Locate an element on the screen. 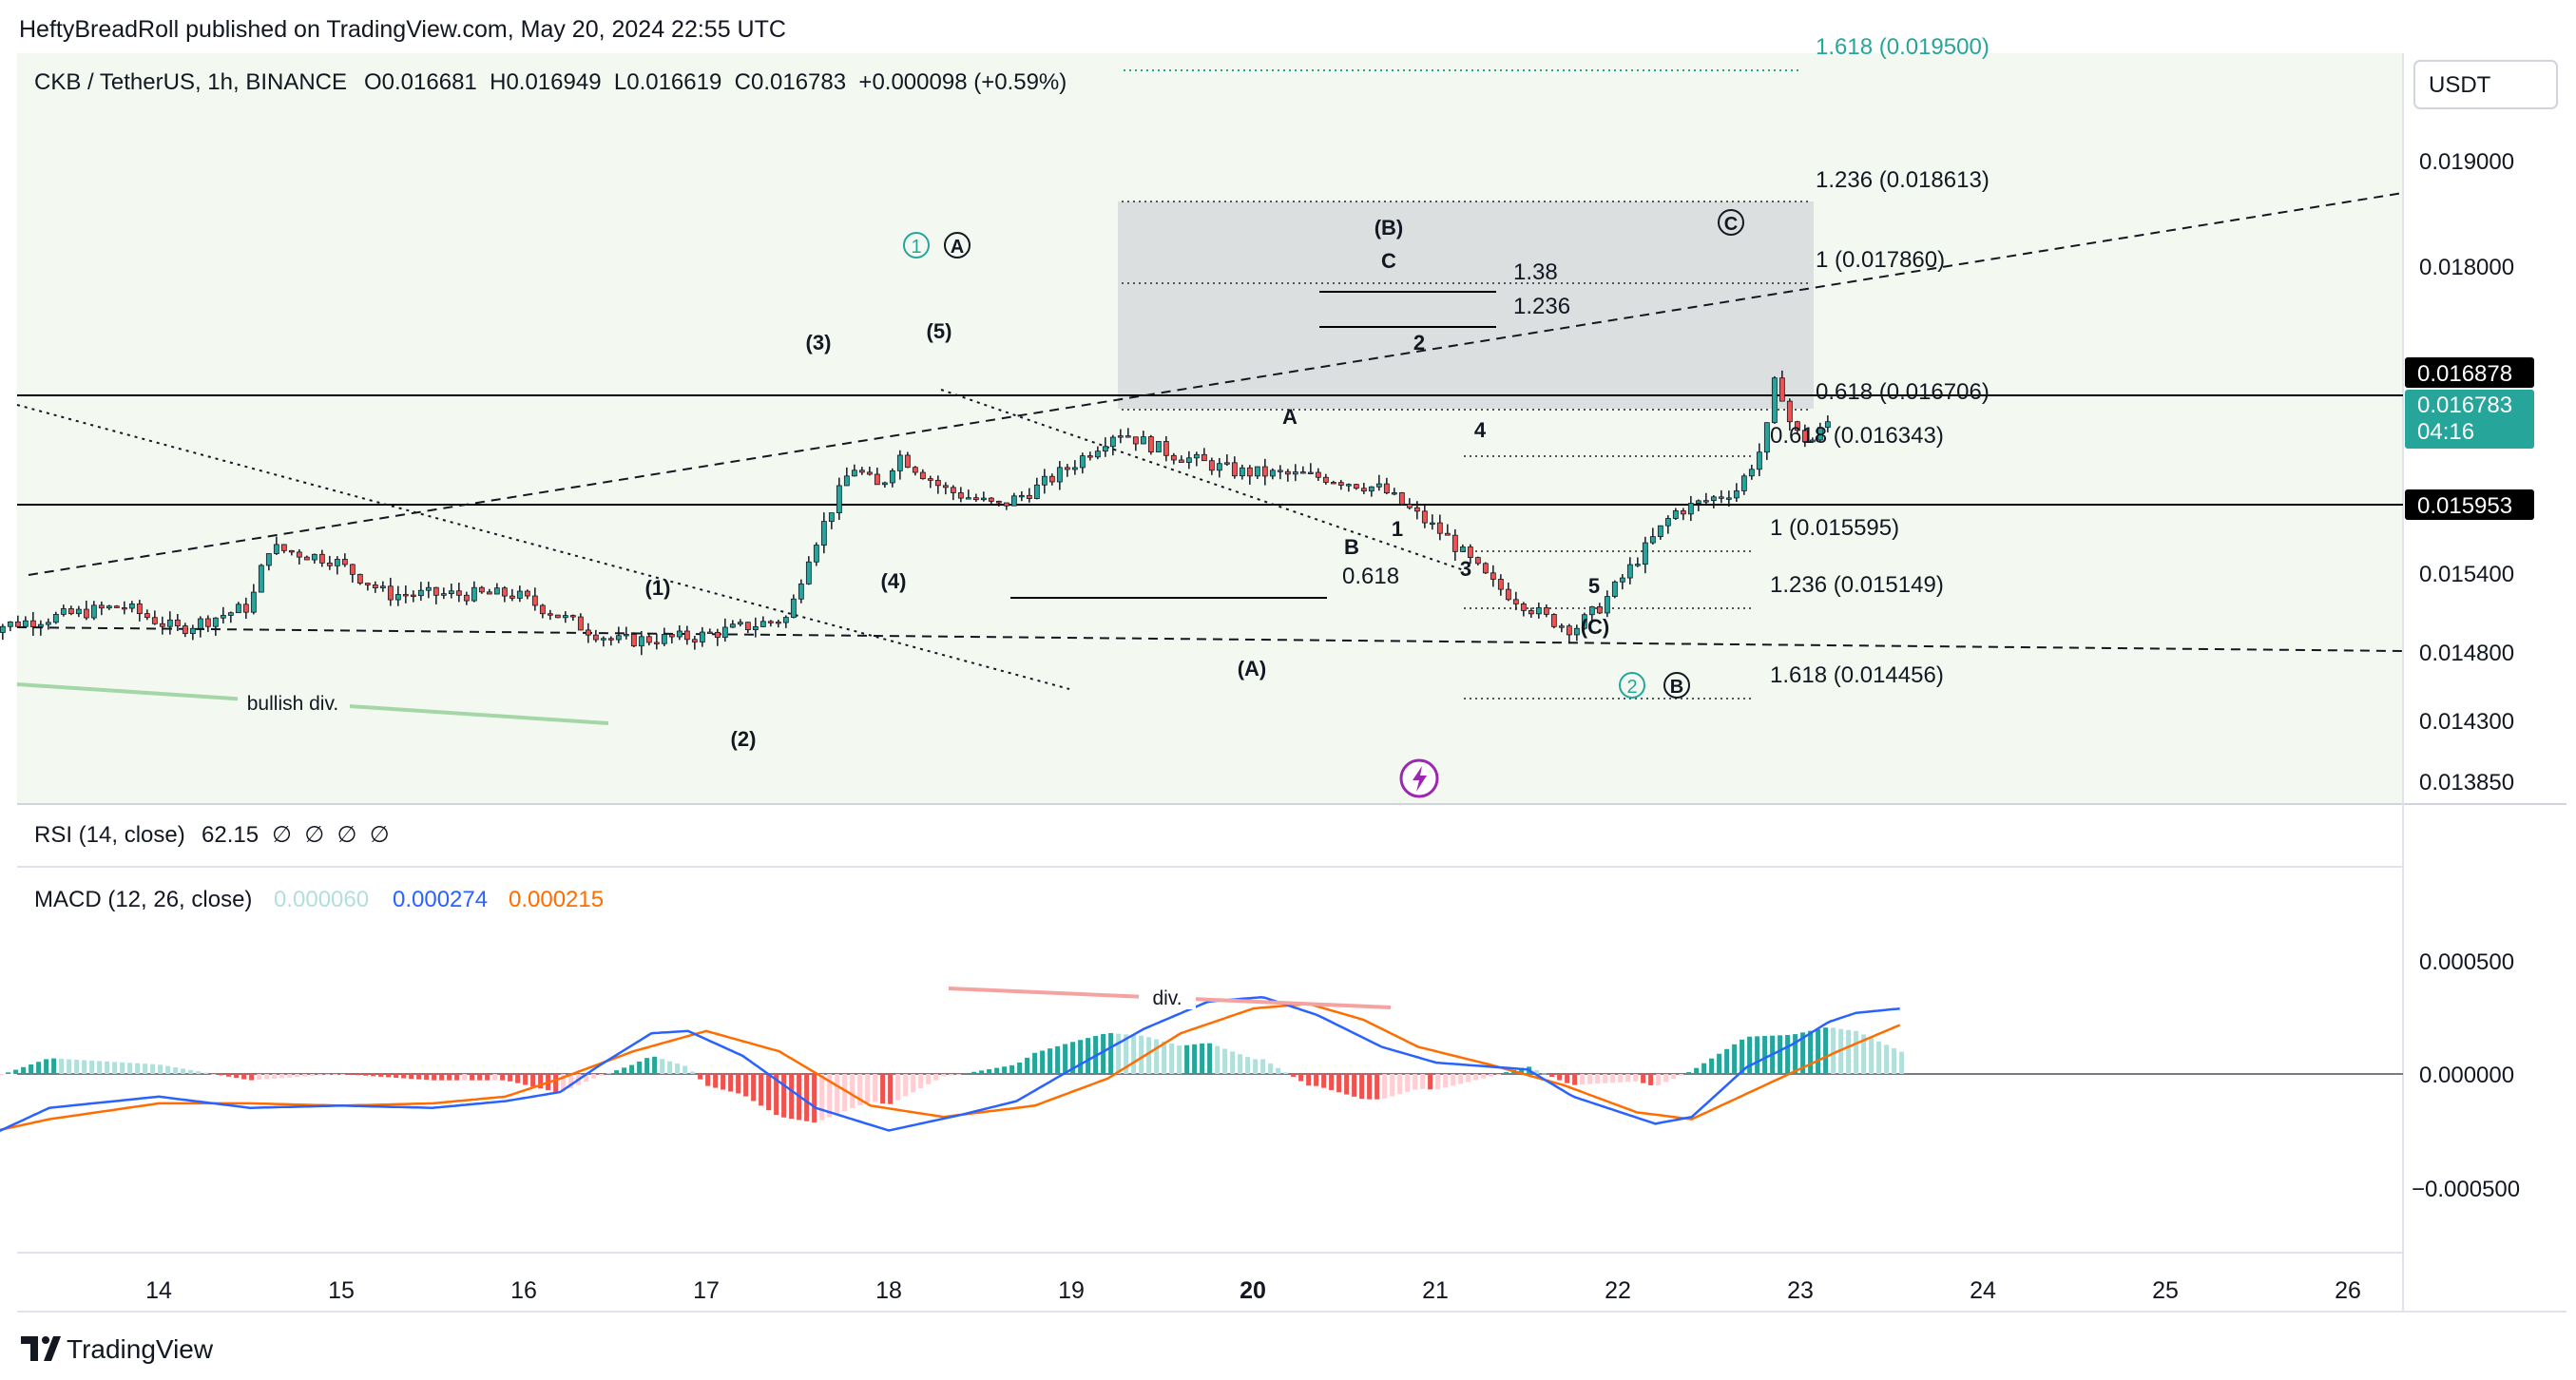 The width and height of the screenshot is (2576, 1380). currency-selector is located at coordinates (2485, 84).